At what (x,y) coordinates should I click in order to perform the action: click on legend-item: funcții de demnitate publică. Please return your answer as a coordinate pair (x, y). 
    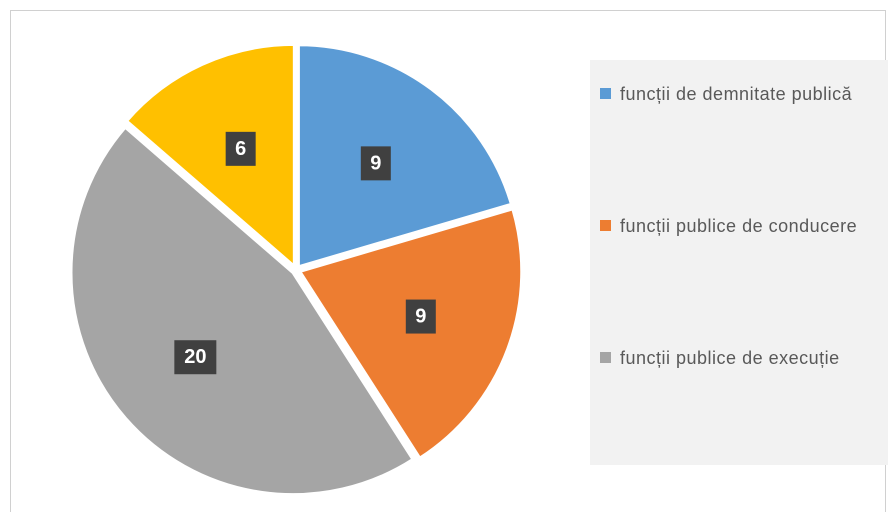
    Looking at the image, I should click on (744, 94).